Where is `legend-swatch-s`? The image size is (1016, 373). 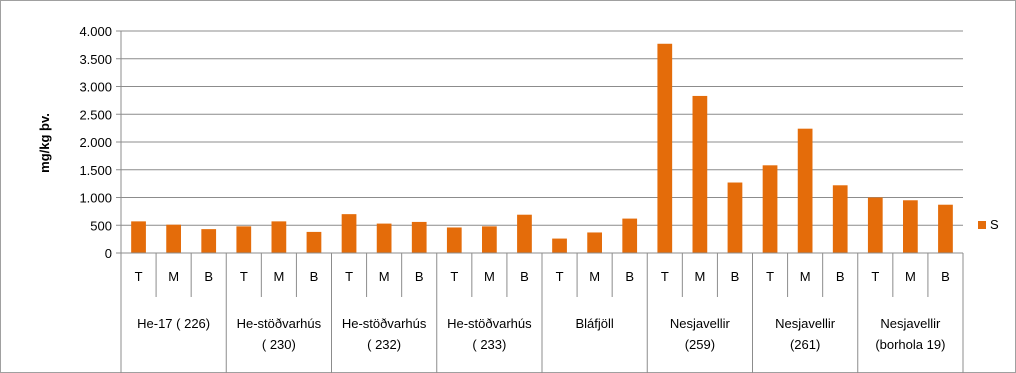 legend-swatch-s is located at coordinates (982, 225).